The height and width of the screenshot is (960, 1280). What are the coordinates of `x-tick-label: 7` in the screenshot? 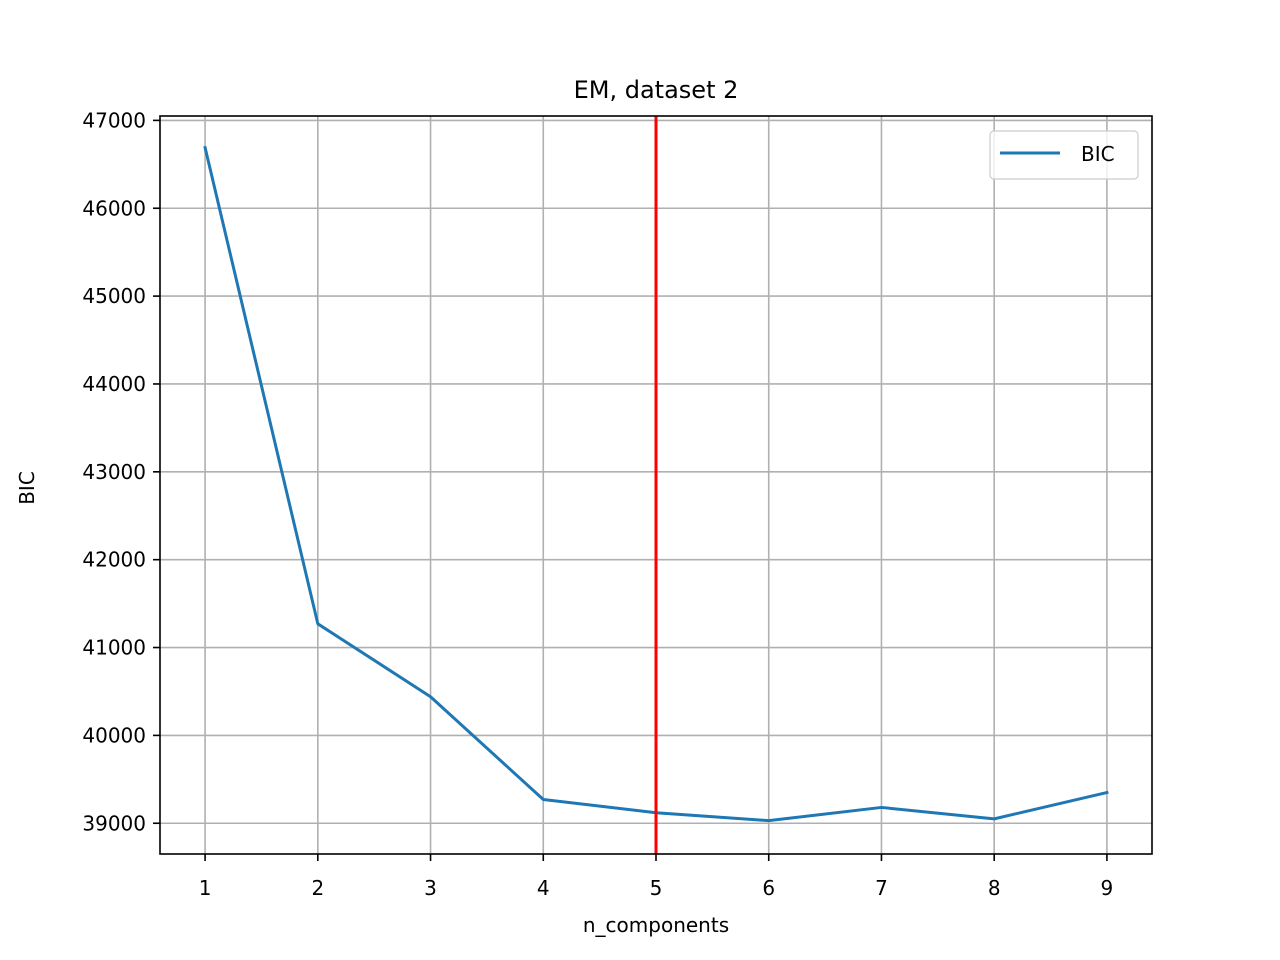 It's located at (881, 888).